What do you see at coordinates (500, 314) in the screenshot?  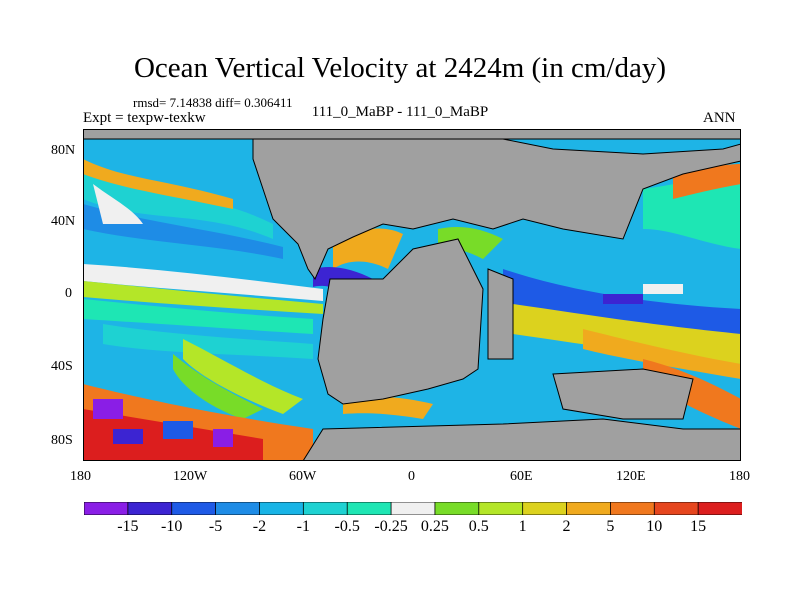 I see `island-landmass` at bounding box center [500, 314].